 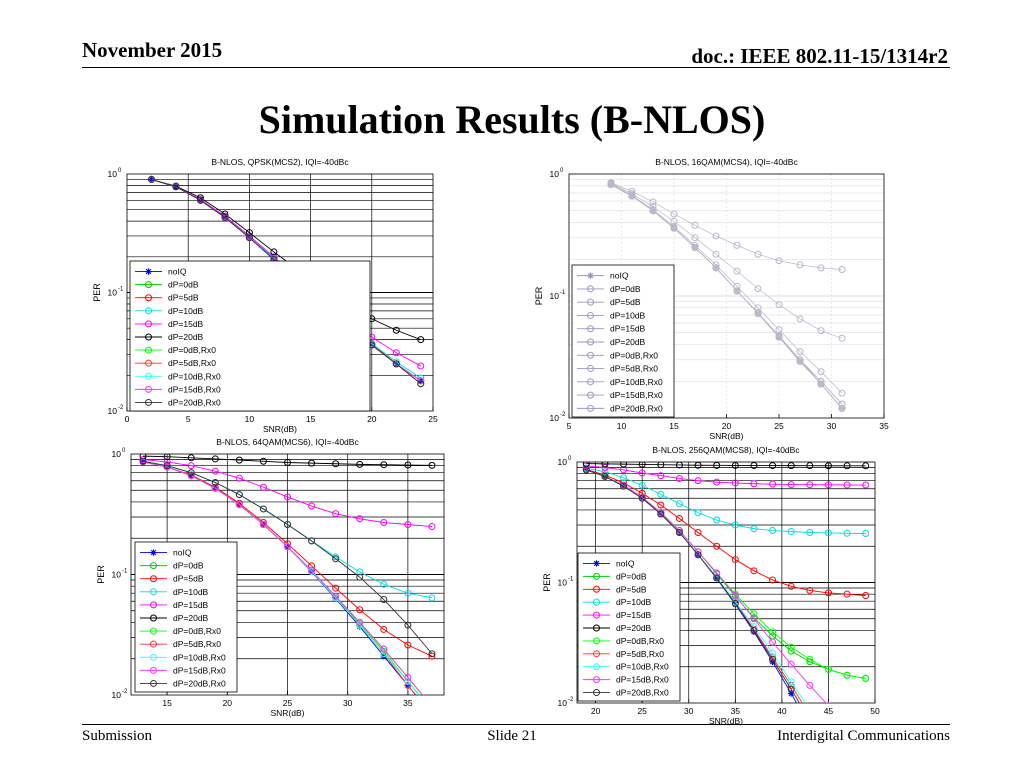 What do you see at coordinates (512, 119) in the screenshot?
I see `slide-title: Simulation Results (B-NLOS)` at bounding box center [512, 119].